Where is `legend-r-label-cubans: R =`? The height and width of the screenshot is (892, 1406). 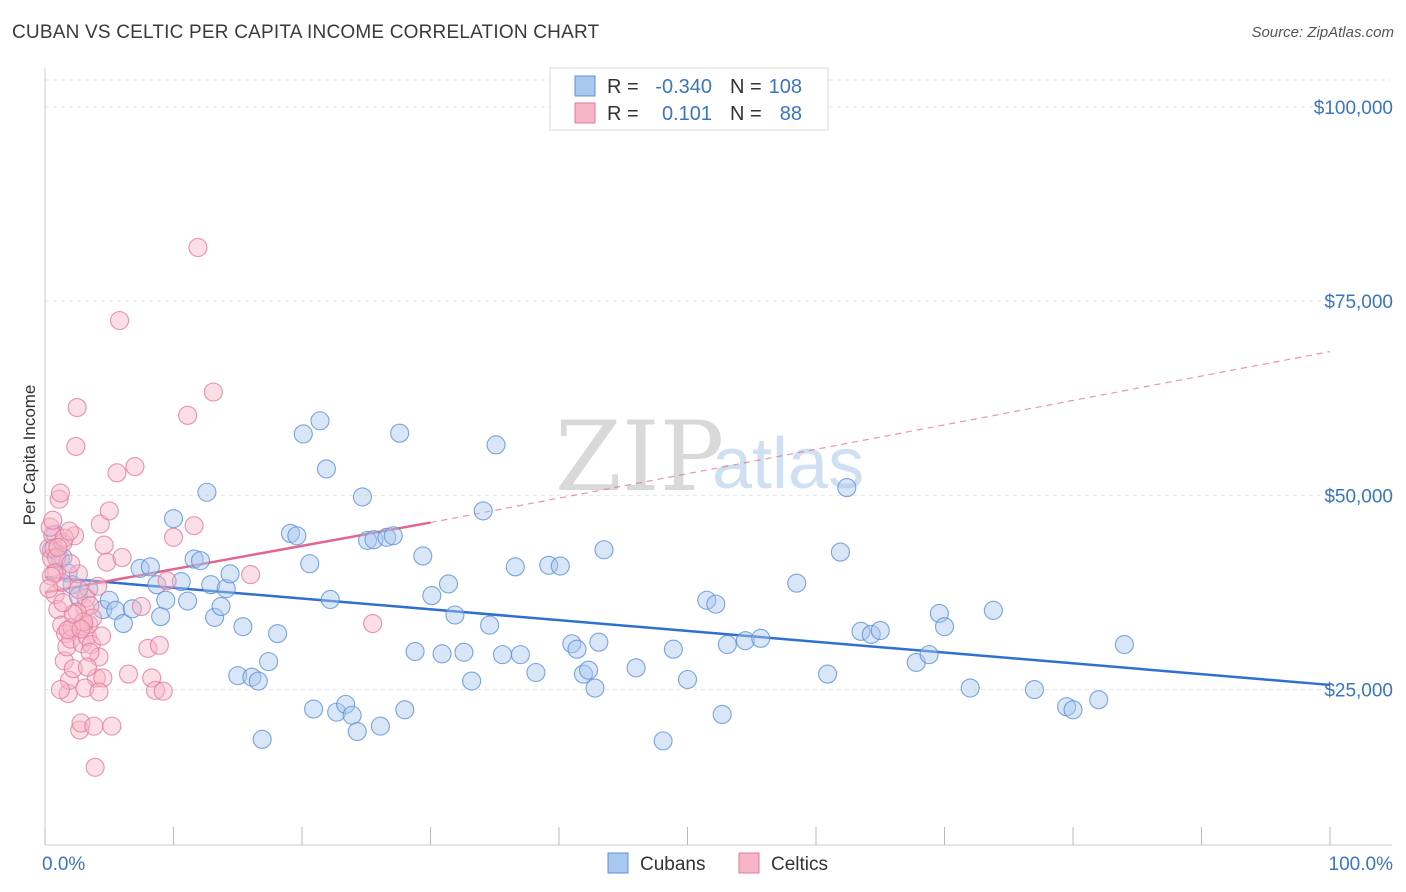 legend-r-label-cubans: R = is located at coordinates (623, 87).